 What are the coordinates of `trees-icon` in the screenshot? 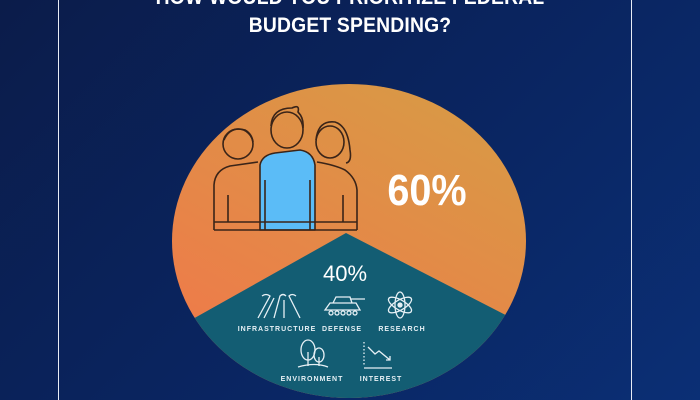 It's located at (313, 353).